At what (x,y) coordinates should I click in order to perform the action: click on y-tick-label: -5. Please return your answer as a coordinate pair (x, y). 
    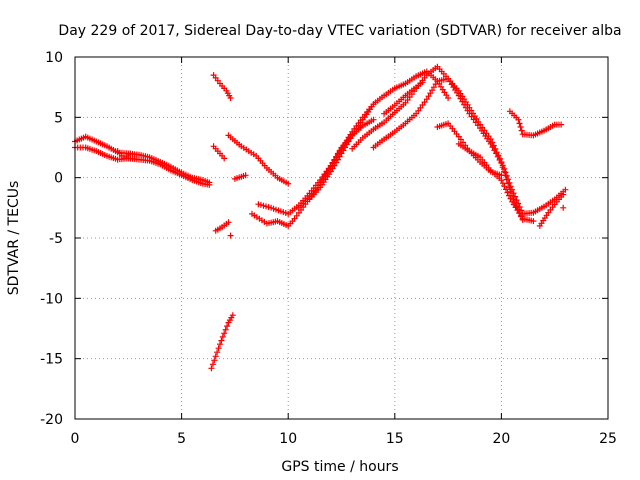
    Looking at the image, I should click on (56, 239).